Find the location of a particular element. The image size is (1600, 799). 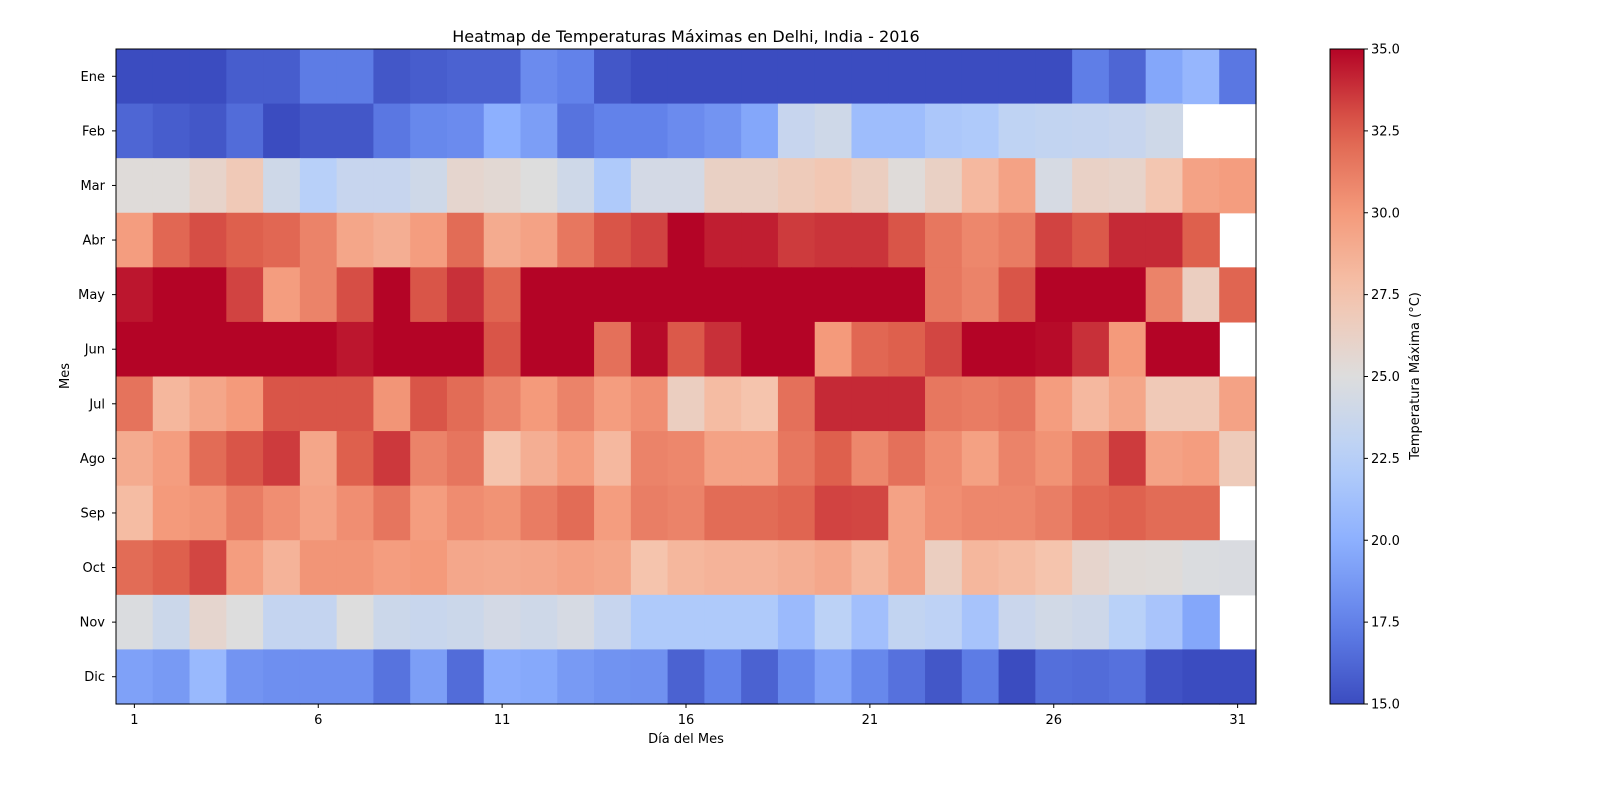

colorbar-label: Temperatura Máxima (°C) is located at coordinates (1415, 376).